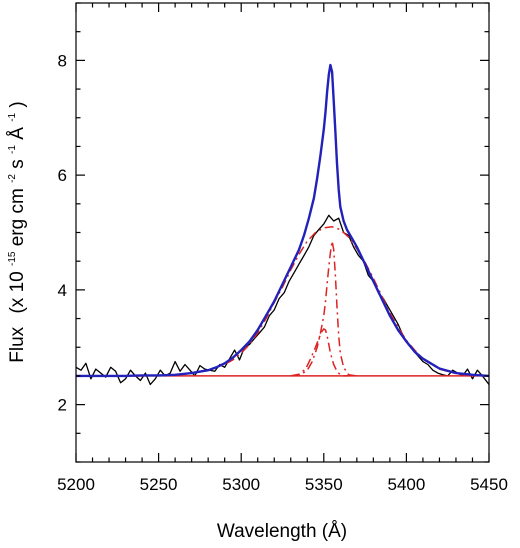 The image size is (520, 548). Describe the element at coordinates (62, 175) in the screenshot. I see `y-tick-label: 6` at that location.